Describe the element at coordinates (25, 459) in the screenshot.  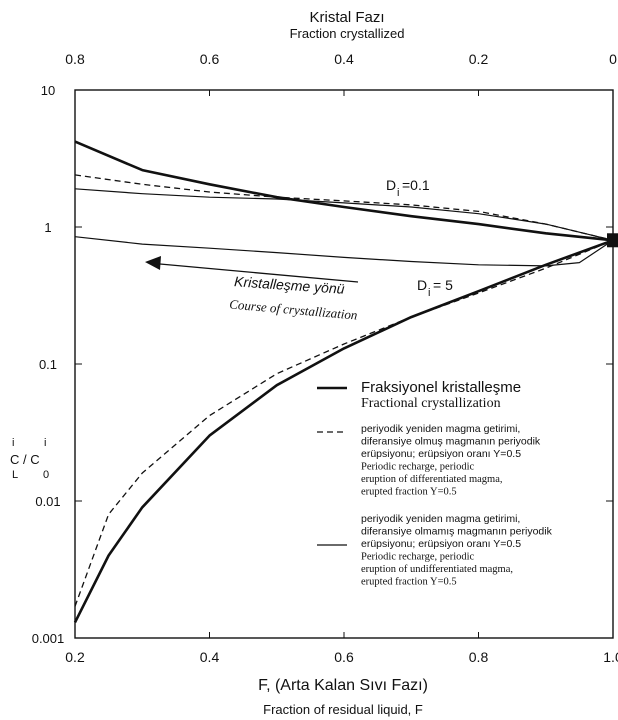
I see `ylabel-base: C / C` at that location.